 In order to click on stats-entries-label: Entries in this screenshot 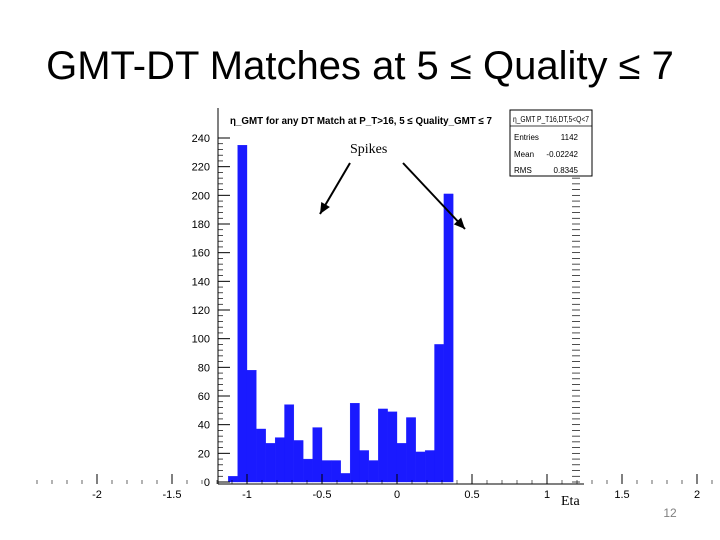, I will do `click(526, 137)`.